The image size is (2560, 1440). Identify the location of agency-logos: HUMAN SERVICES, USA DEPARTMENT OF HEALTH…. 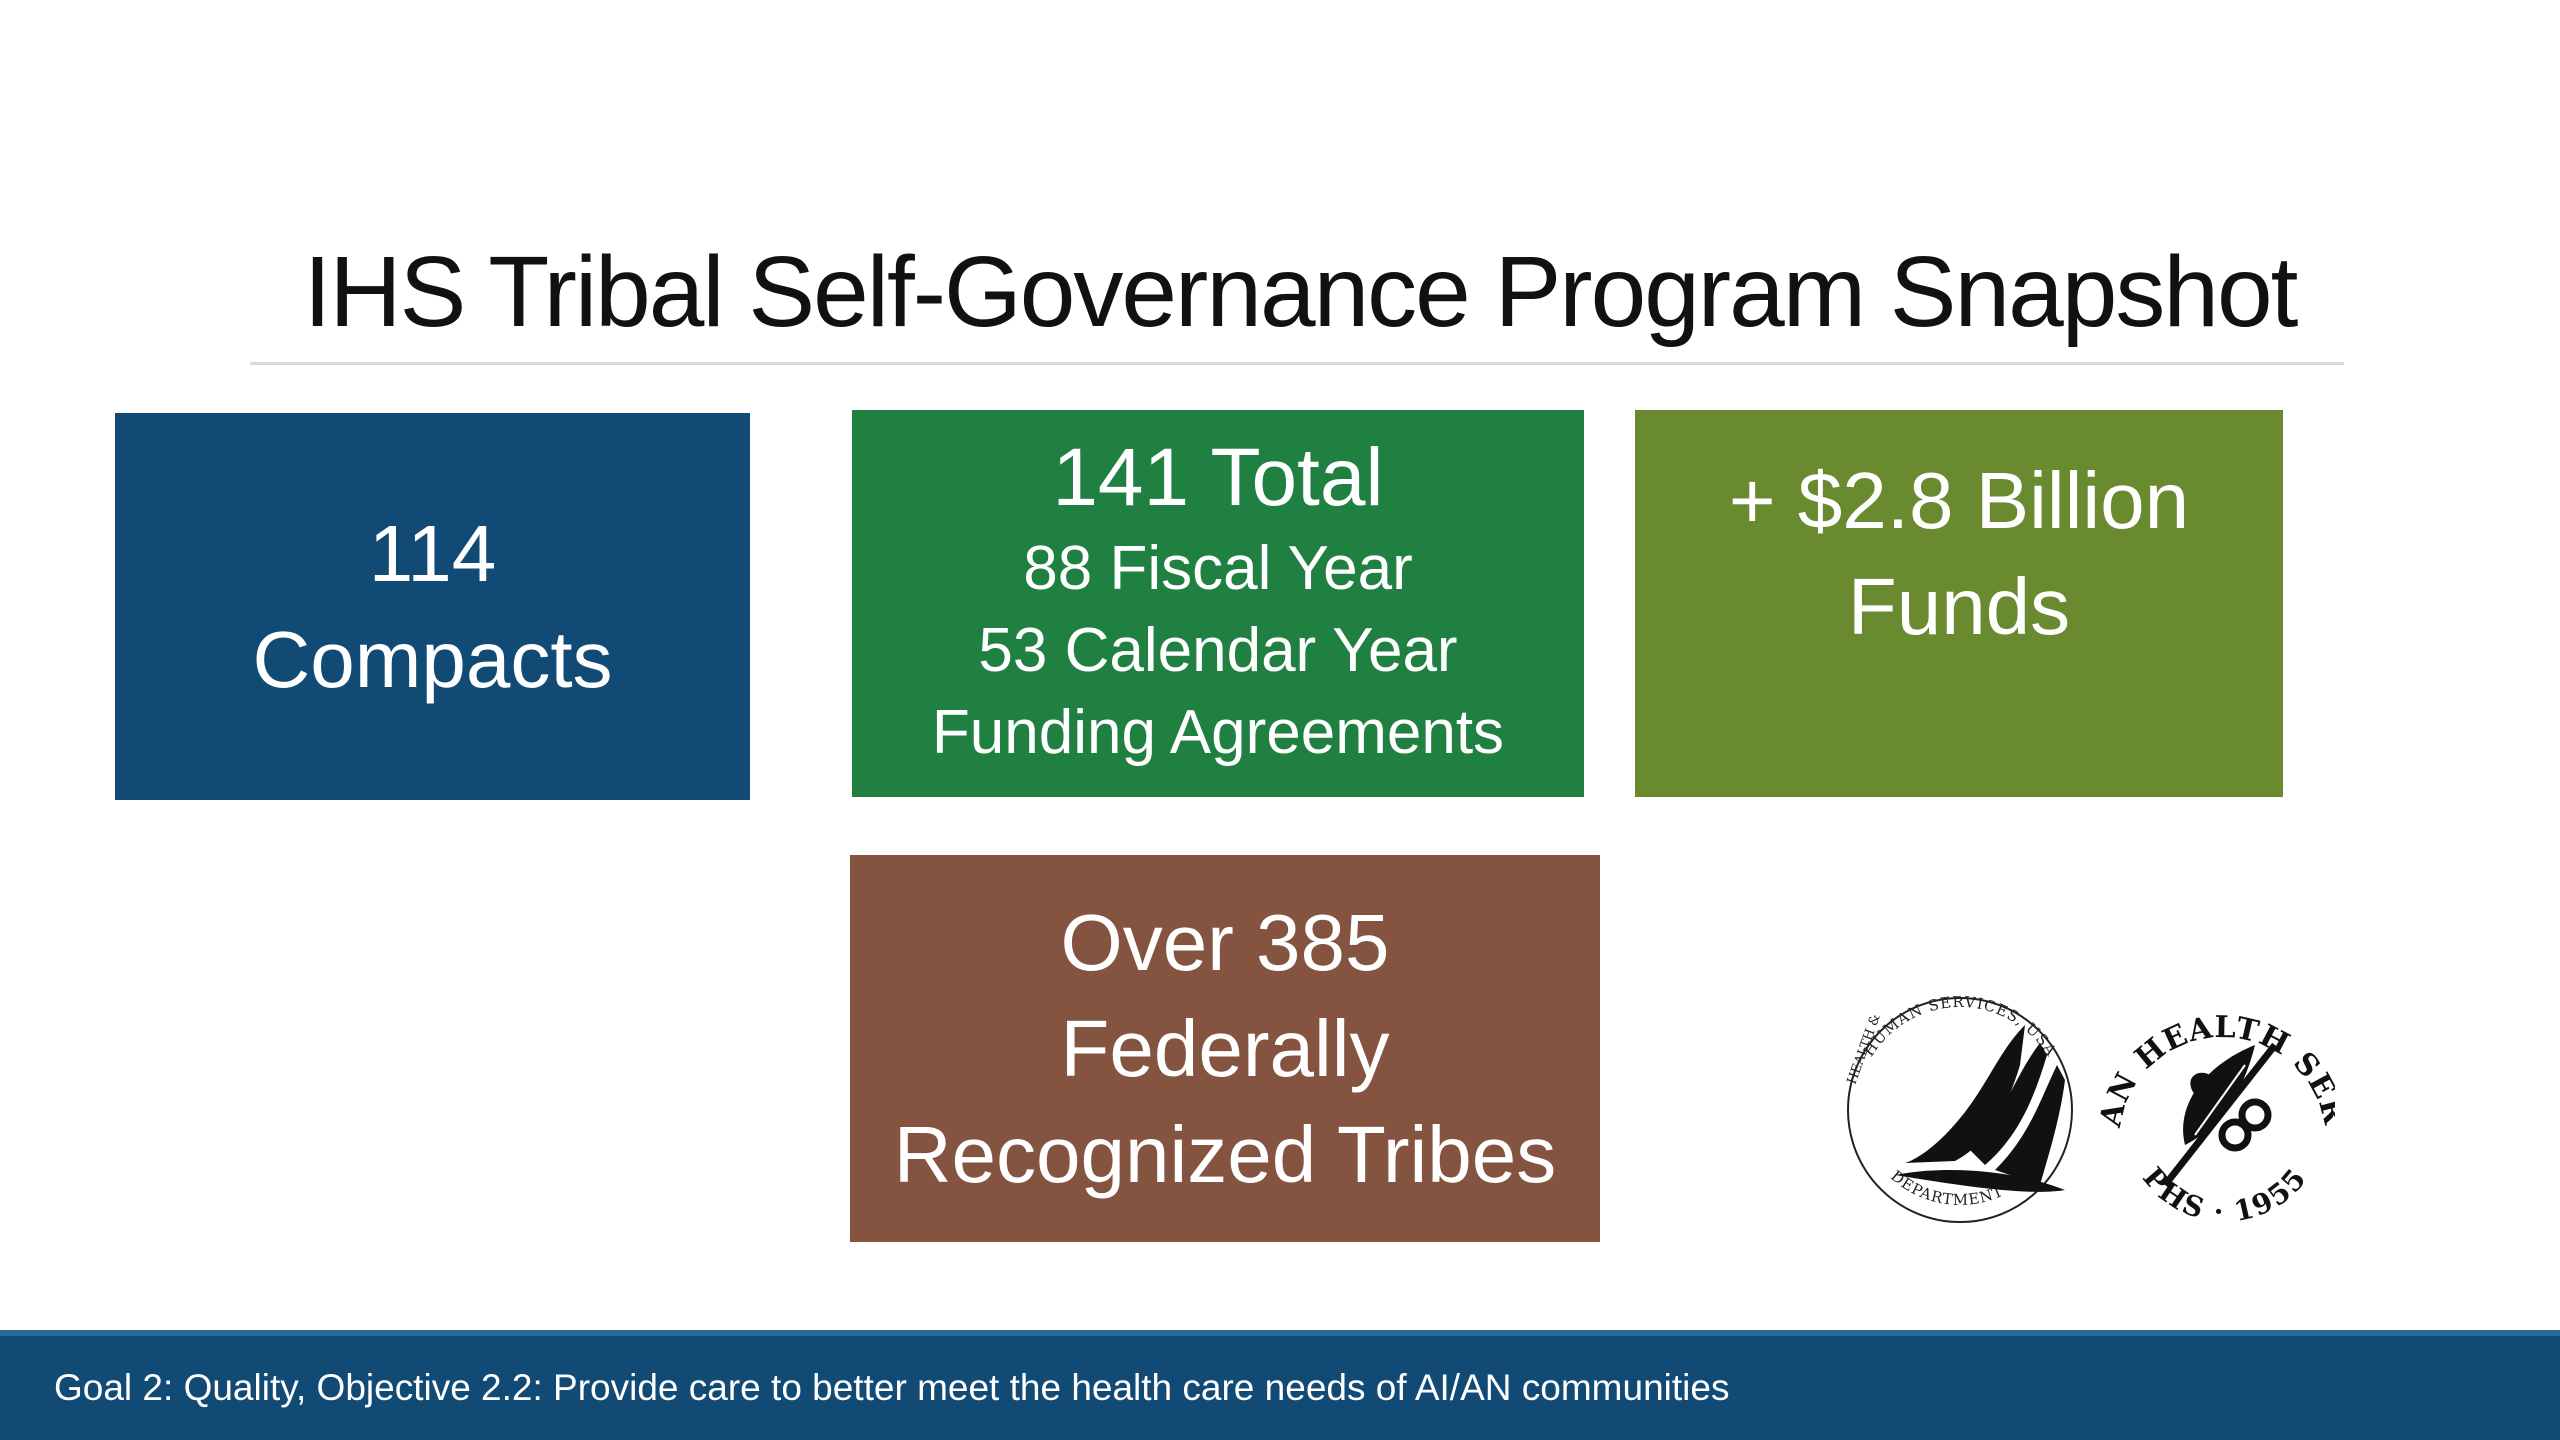
(2085, 1107).